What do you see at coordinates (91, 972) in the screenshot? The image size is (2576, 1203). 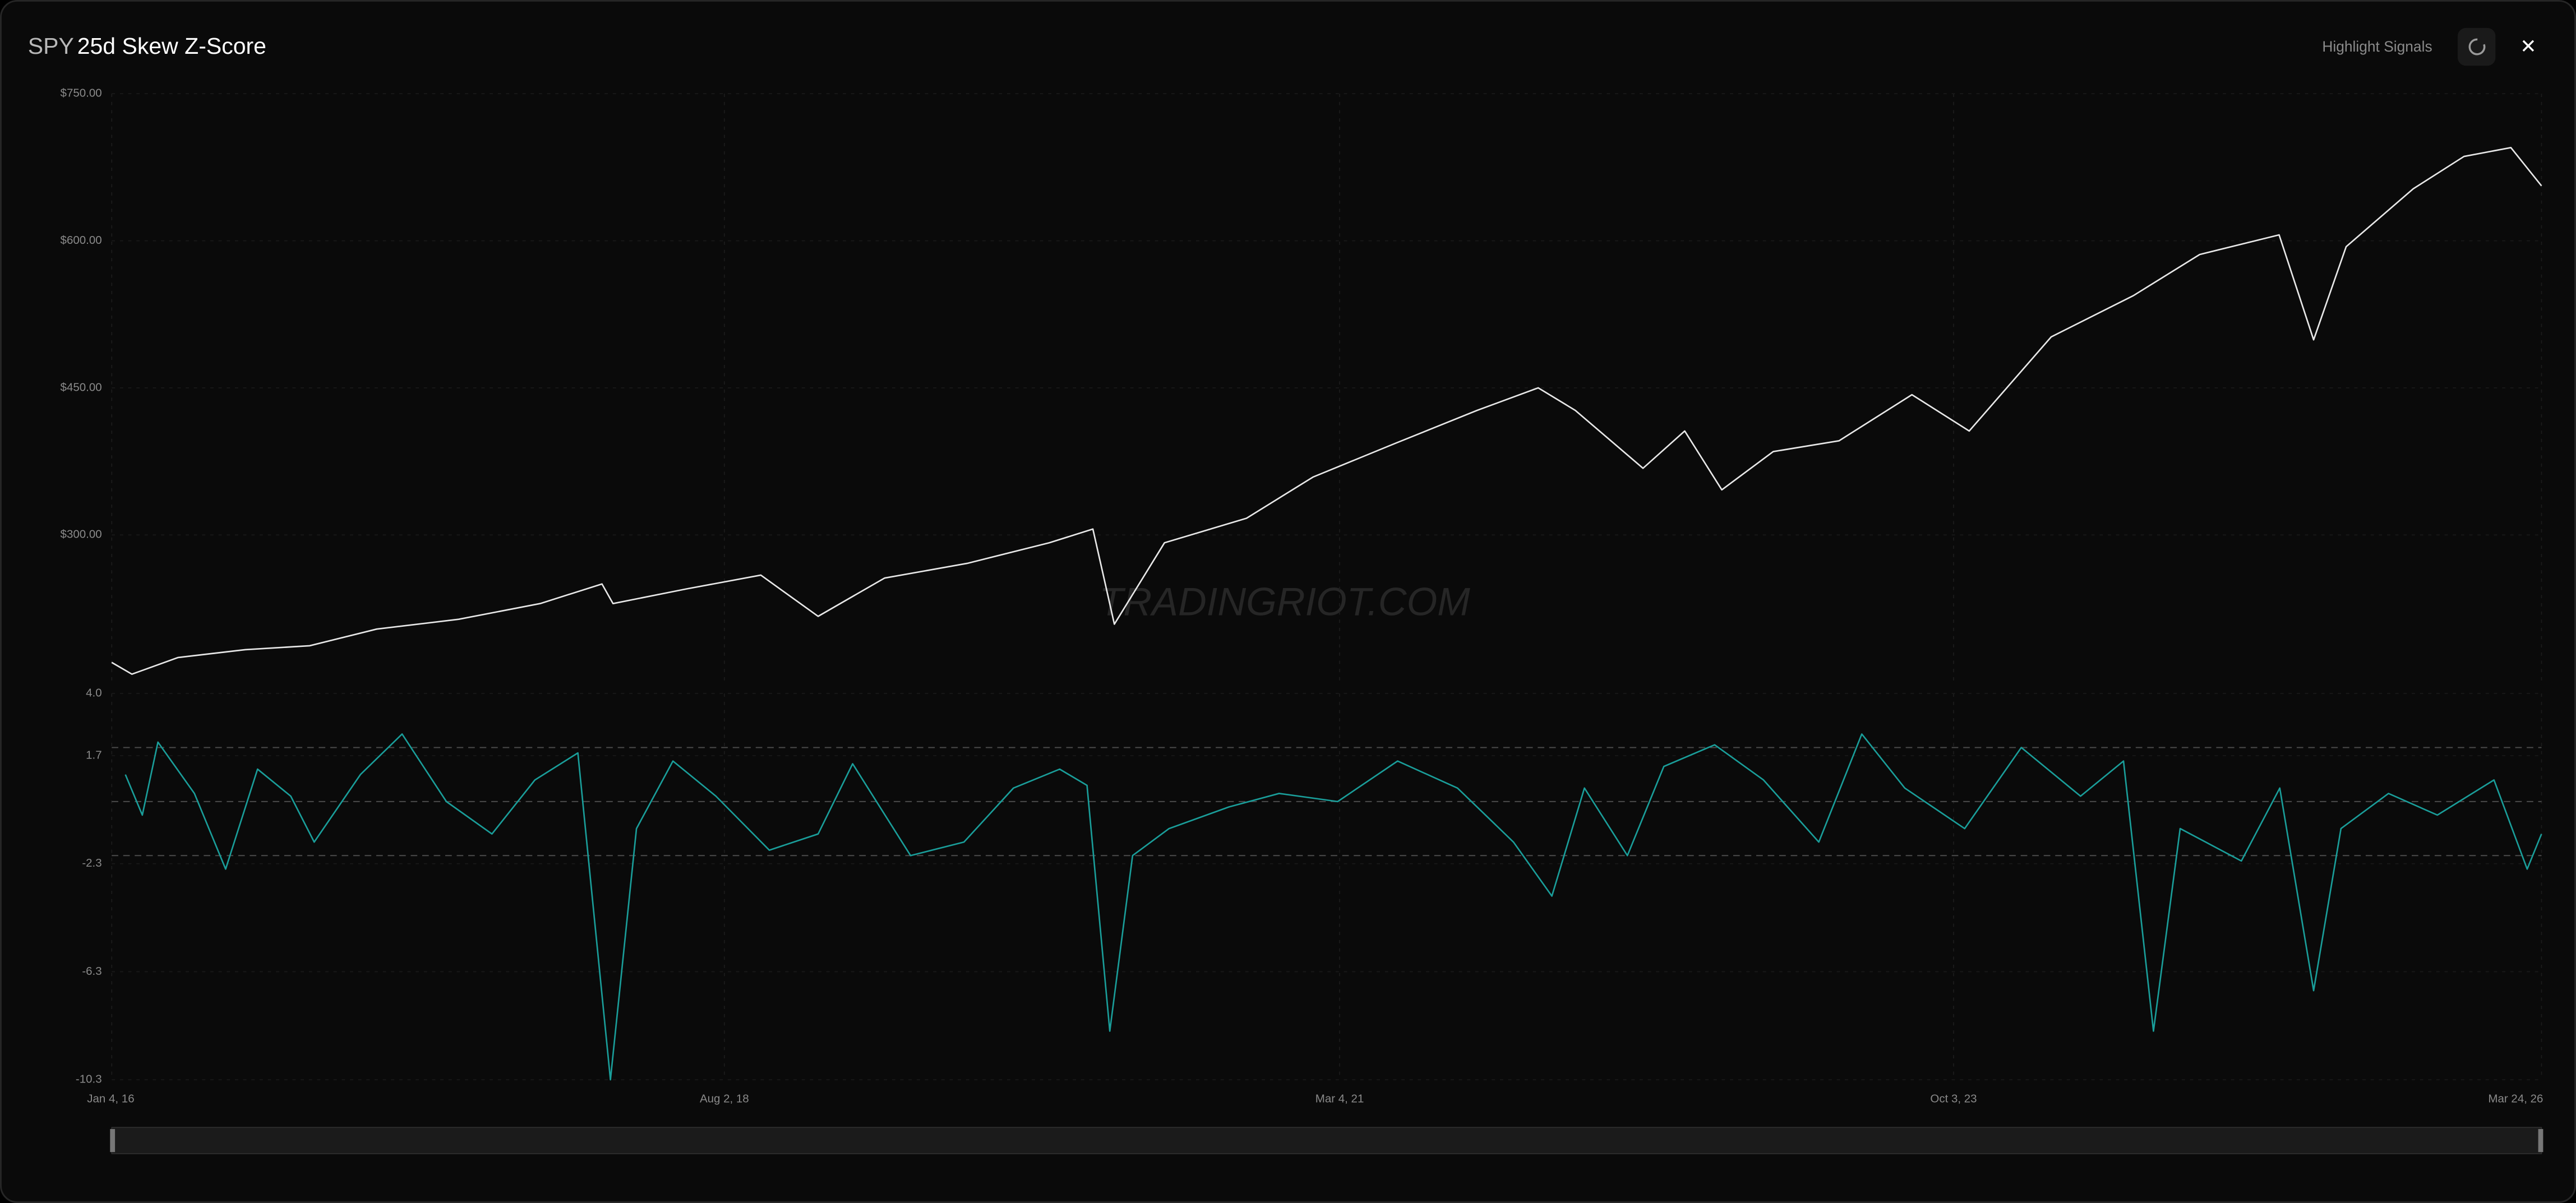 I see `y-tick-label: -6.3` at bounding box center [91, 972].